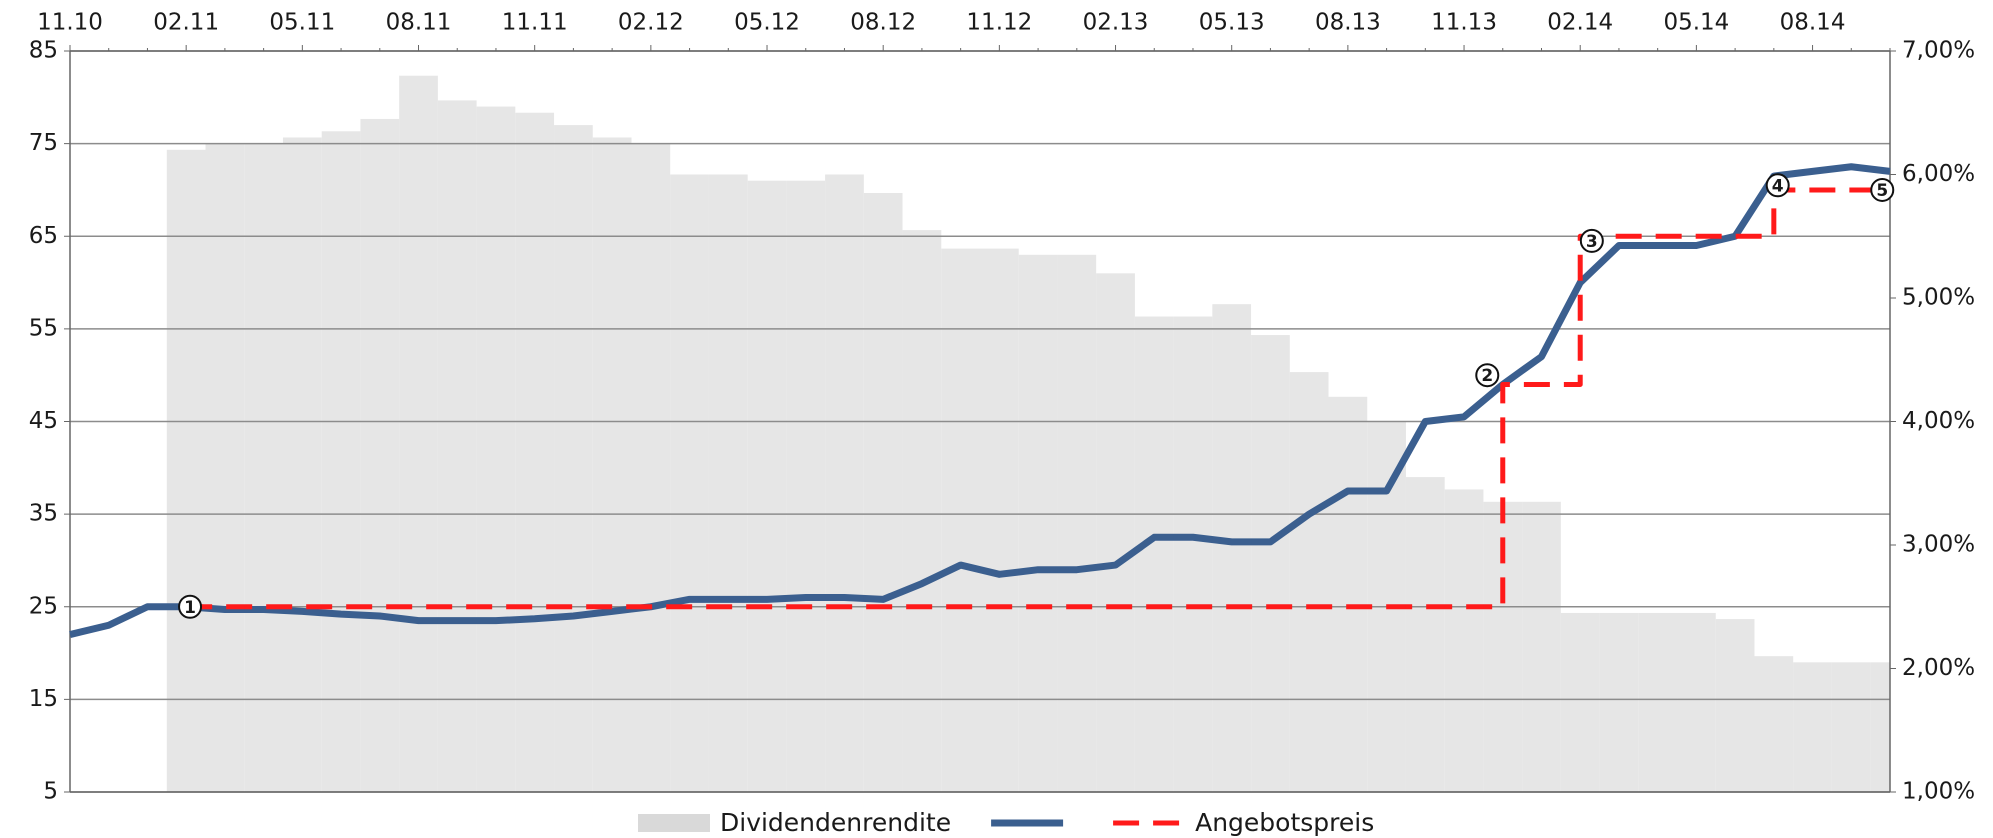  What do you see at coordinates (1813, 23) in the screenshot?
I see `x-tick-label: 08.14` at bounding box center [1813, 23].